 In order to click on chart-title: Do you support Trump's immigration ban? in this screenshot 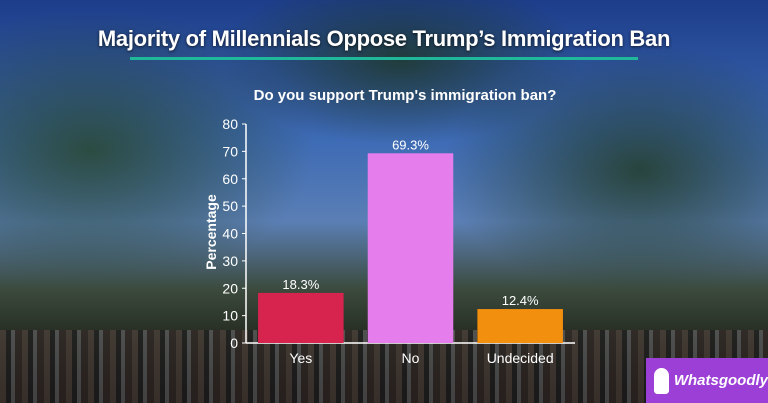, I will do `click(405, 95)`.